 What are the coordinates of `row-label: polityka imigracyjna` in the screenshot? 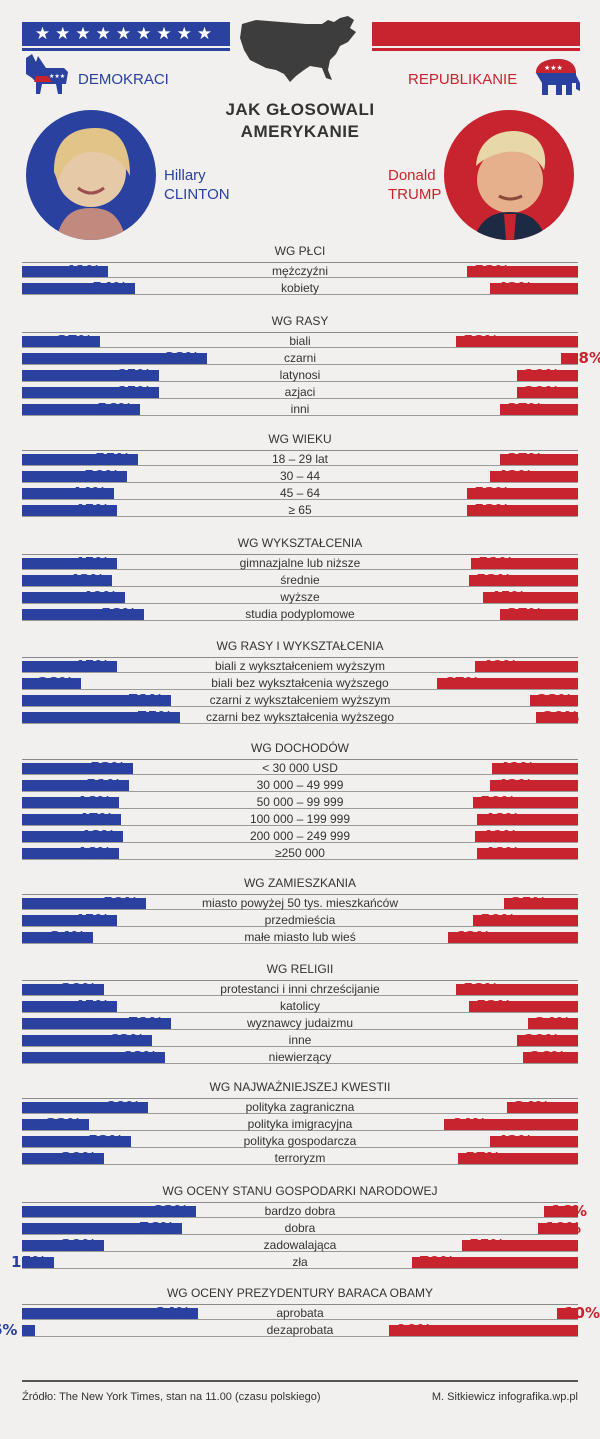 It's located at (300, 1124).